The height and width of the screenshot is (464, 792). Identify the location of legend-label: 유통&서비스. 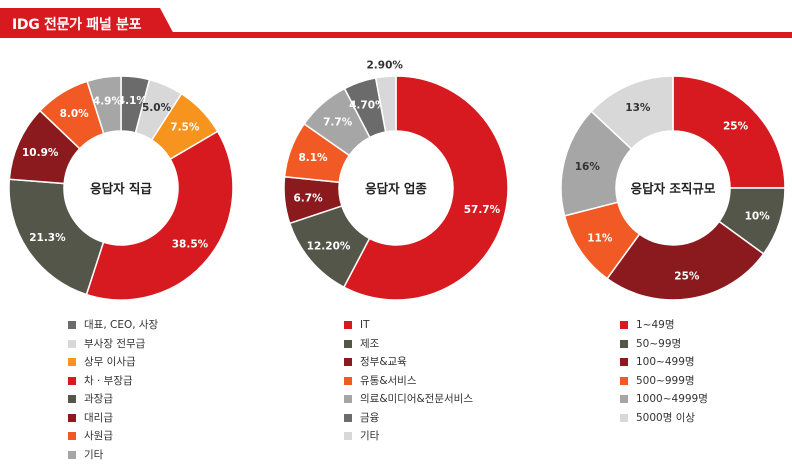
(388, 381).